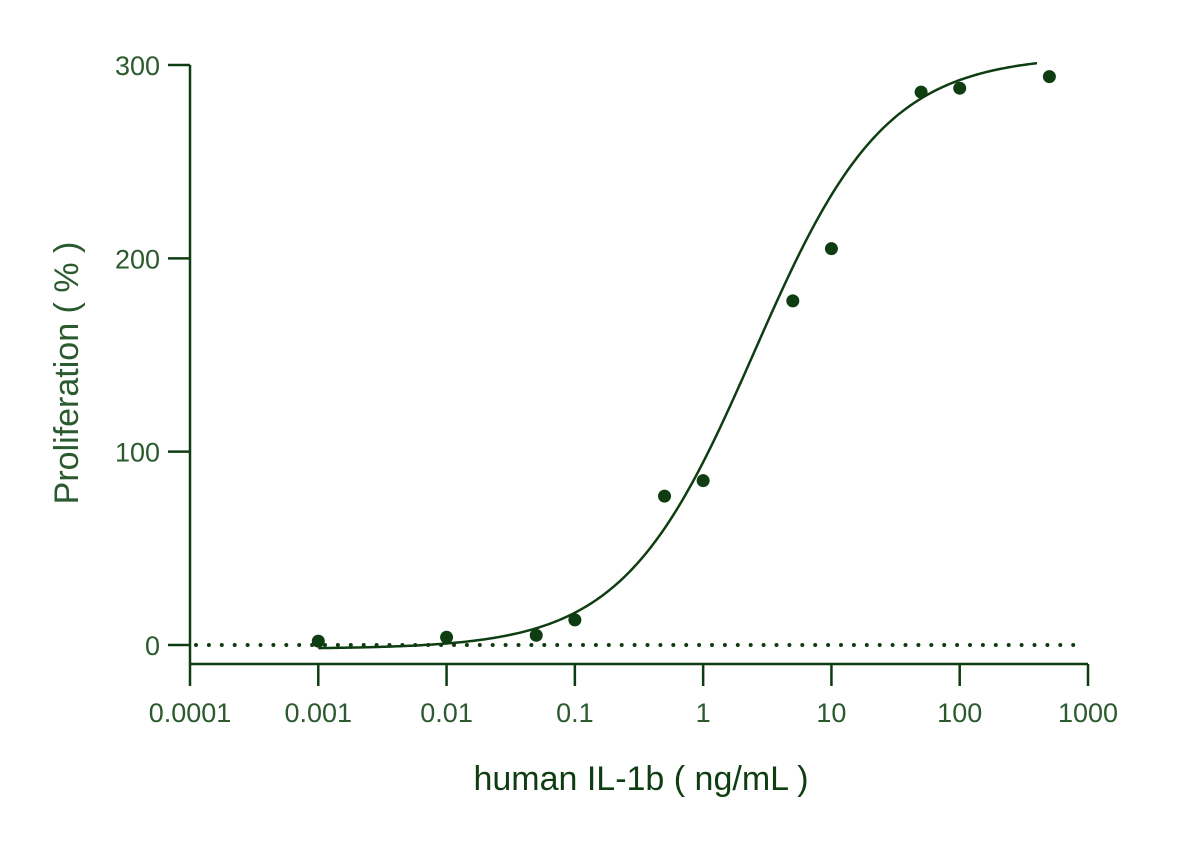 Image resolution: width=1194 pixels, height=842 pixels. Describe the element at coordinates (190, 713) in the screenshot. I see `x-tick-label: 0.0001` at that location.